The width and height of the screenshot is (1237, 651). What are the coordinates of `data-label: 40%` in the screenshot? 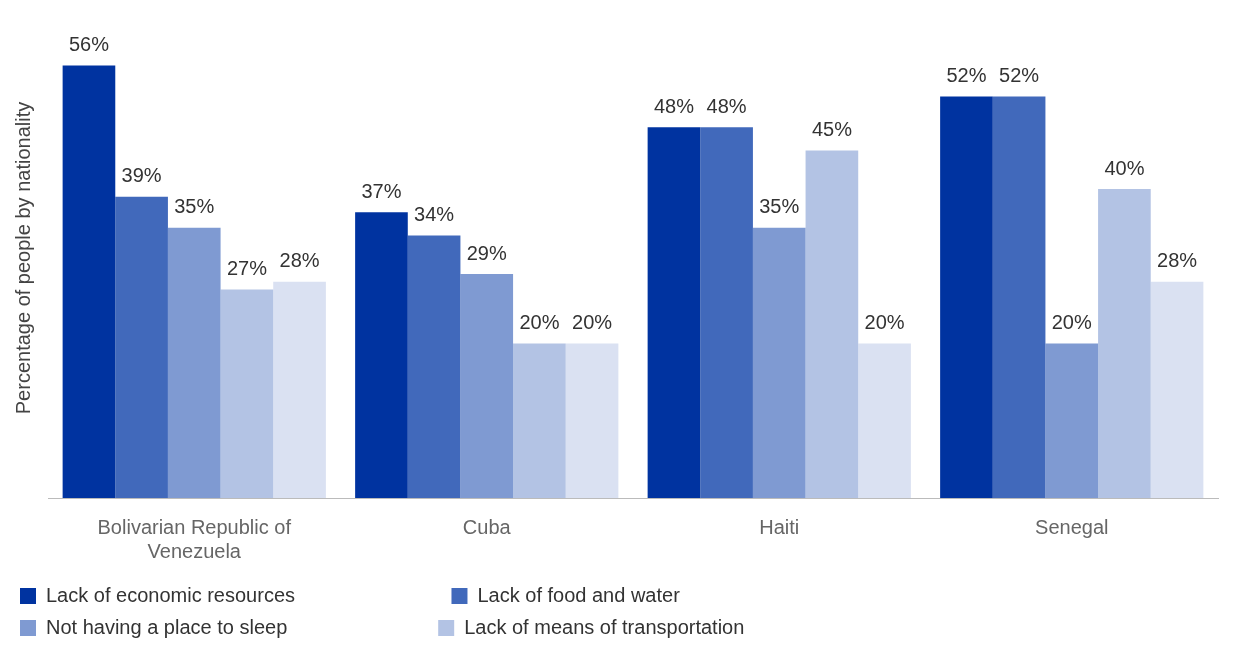 It's located at (1124, 167).